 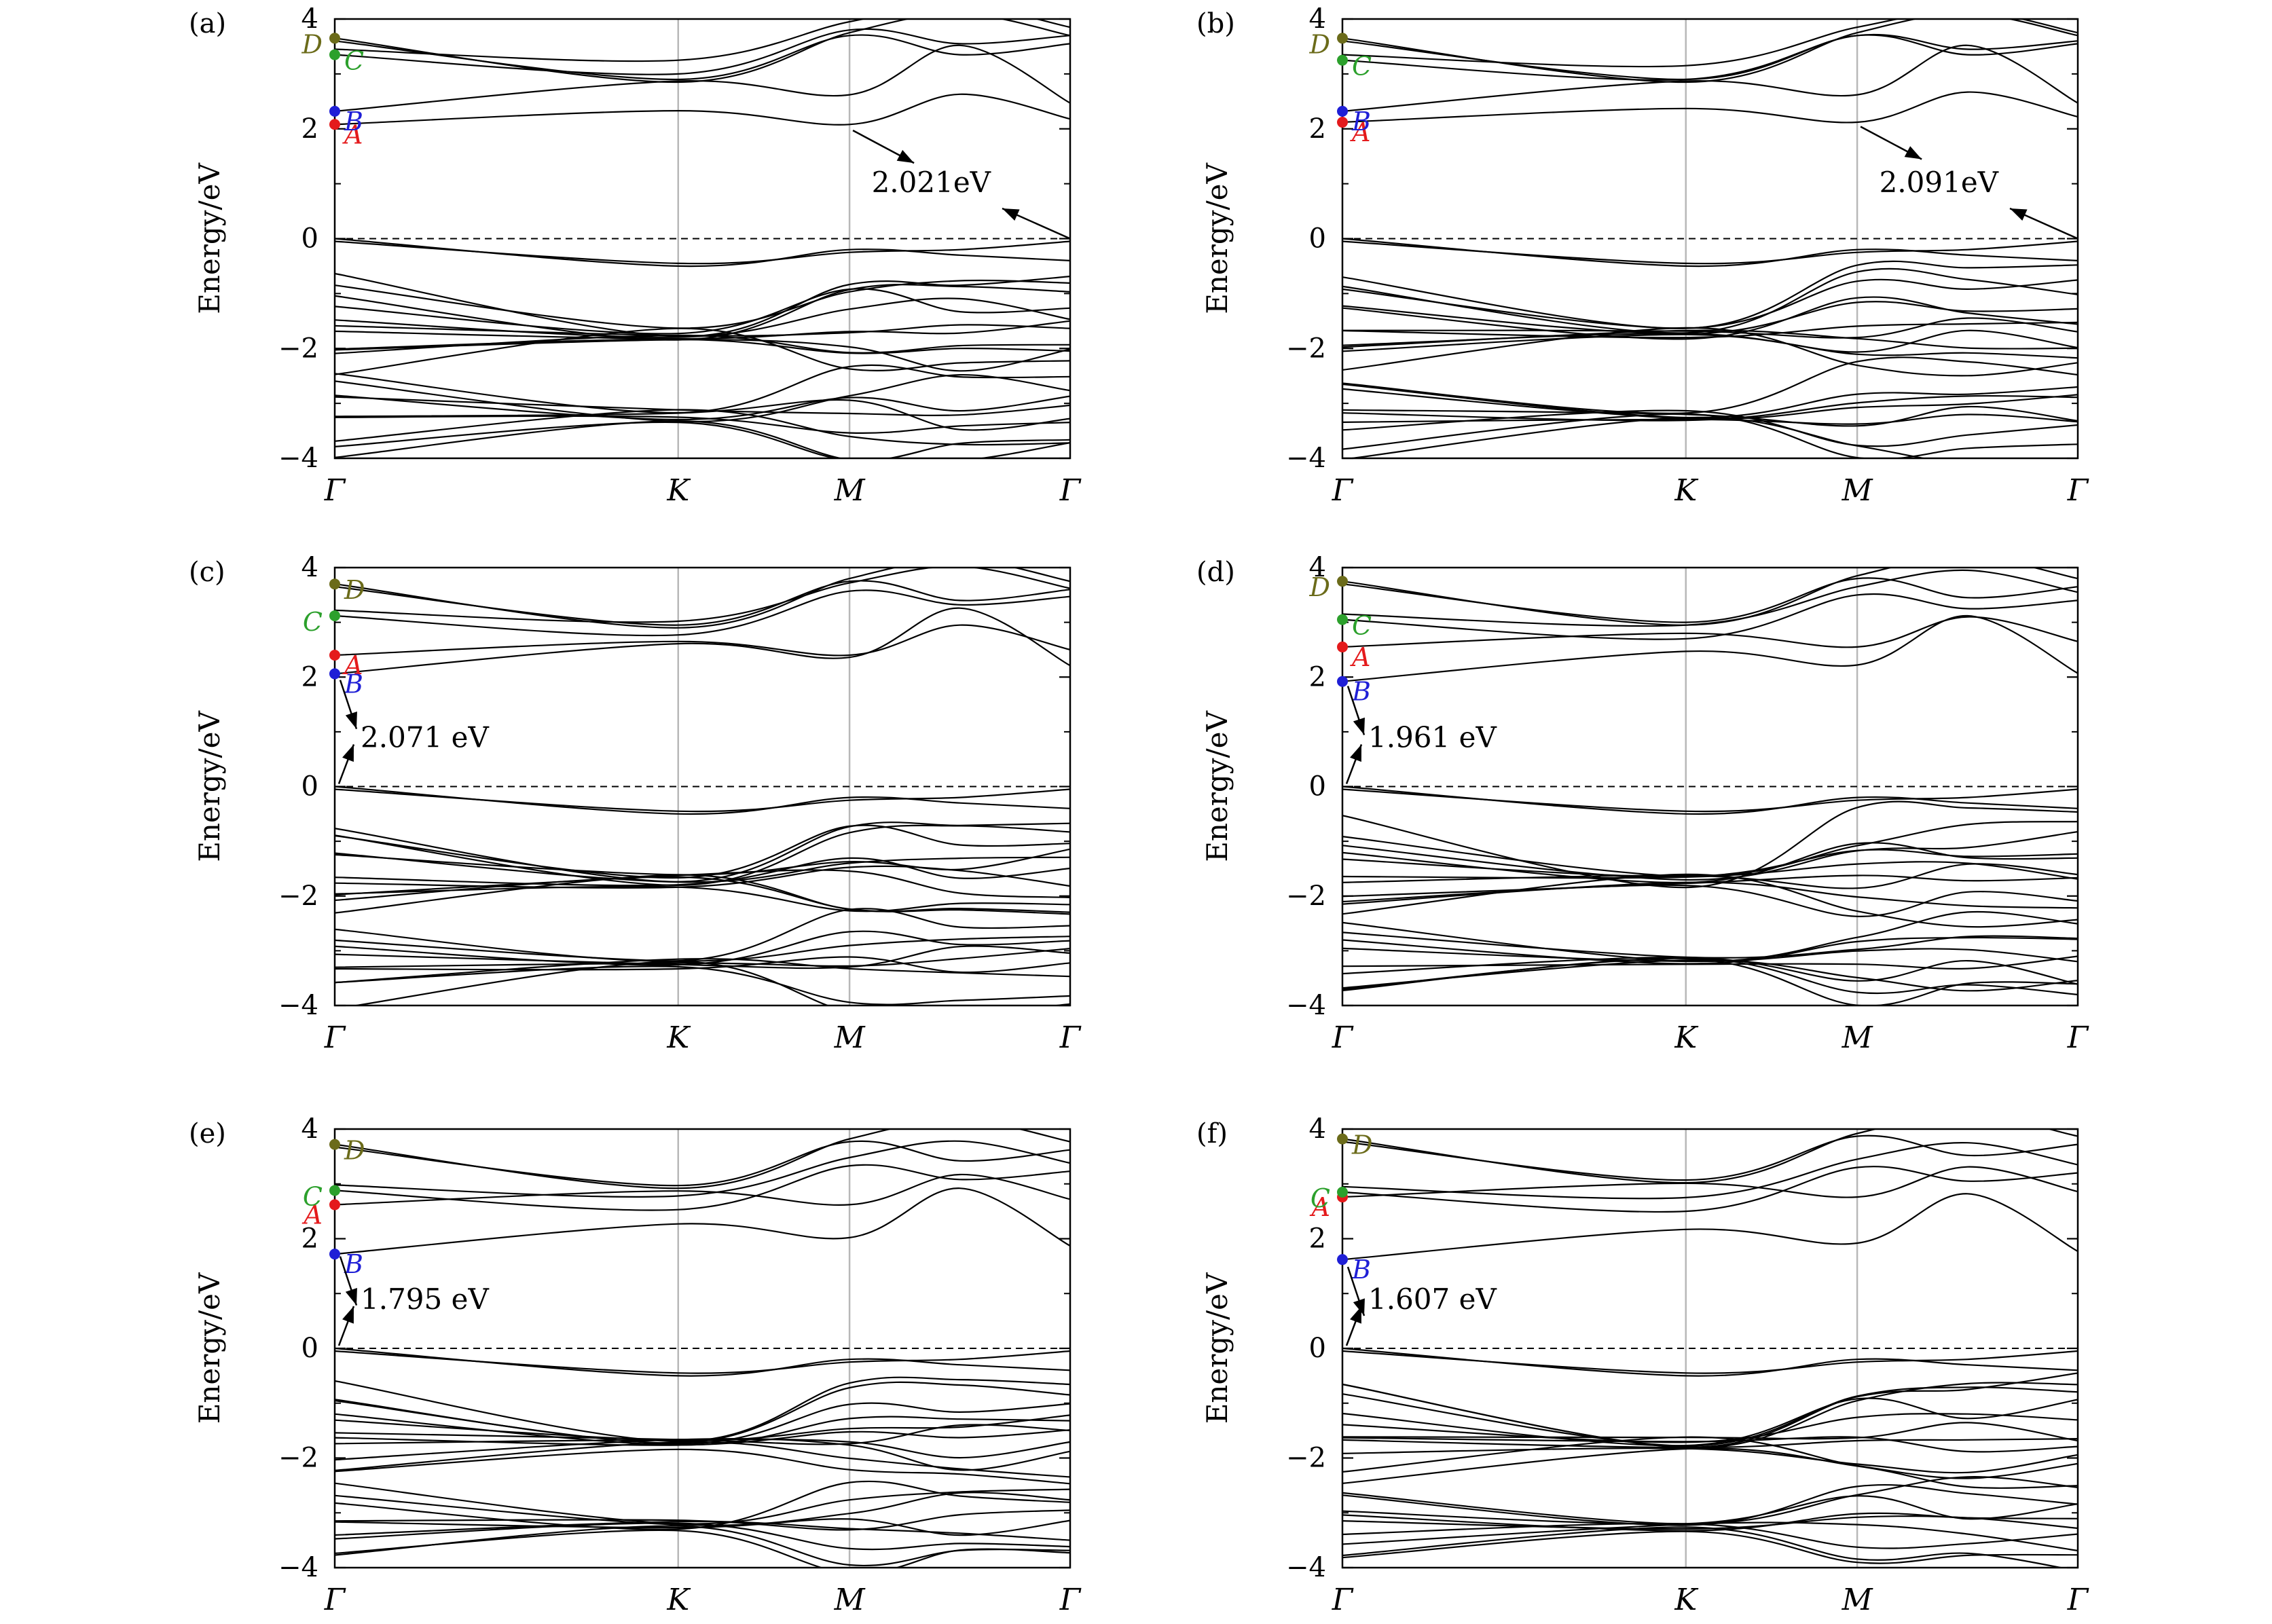 What do you see at coordinates (1217, 238) in the screenshot?
I see `y-axis-label: Energy/eV` at bounding box center [1217, 238].